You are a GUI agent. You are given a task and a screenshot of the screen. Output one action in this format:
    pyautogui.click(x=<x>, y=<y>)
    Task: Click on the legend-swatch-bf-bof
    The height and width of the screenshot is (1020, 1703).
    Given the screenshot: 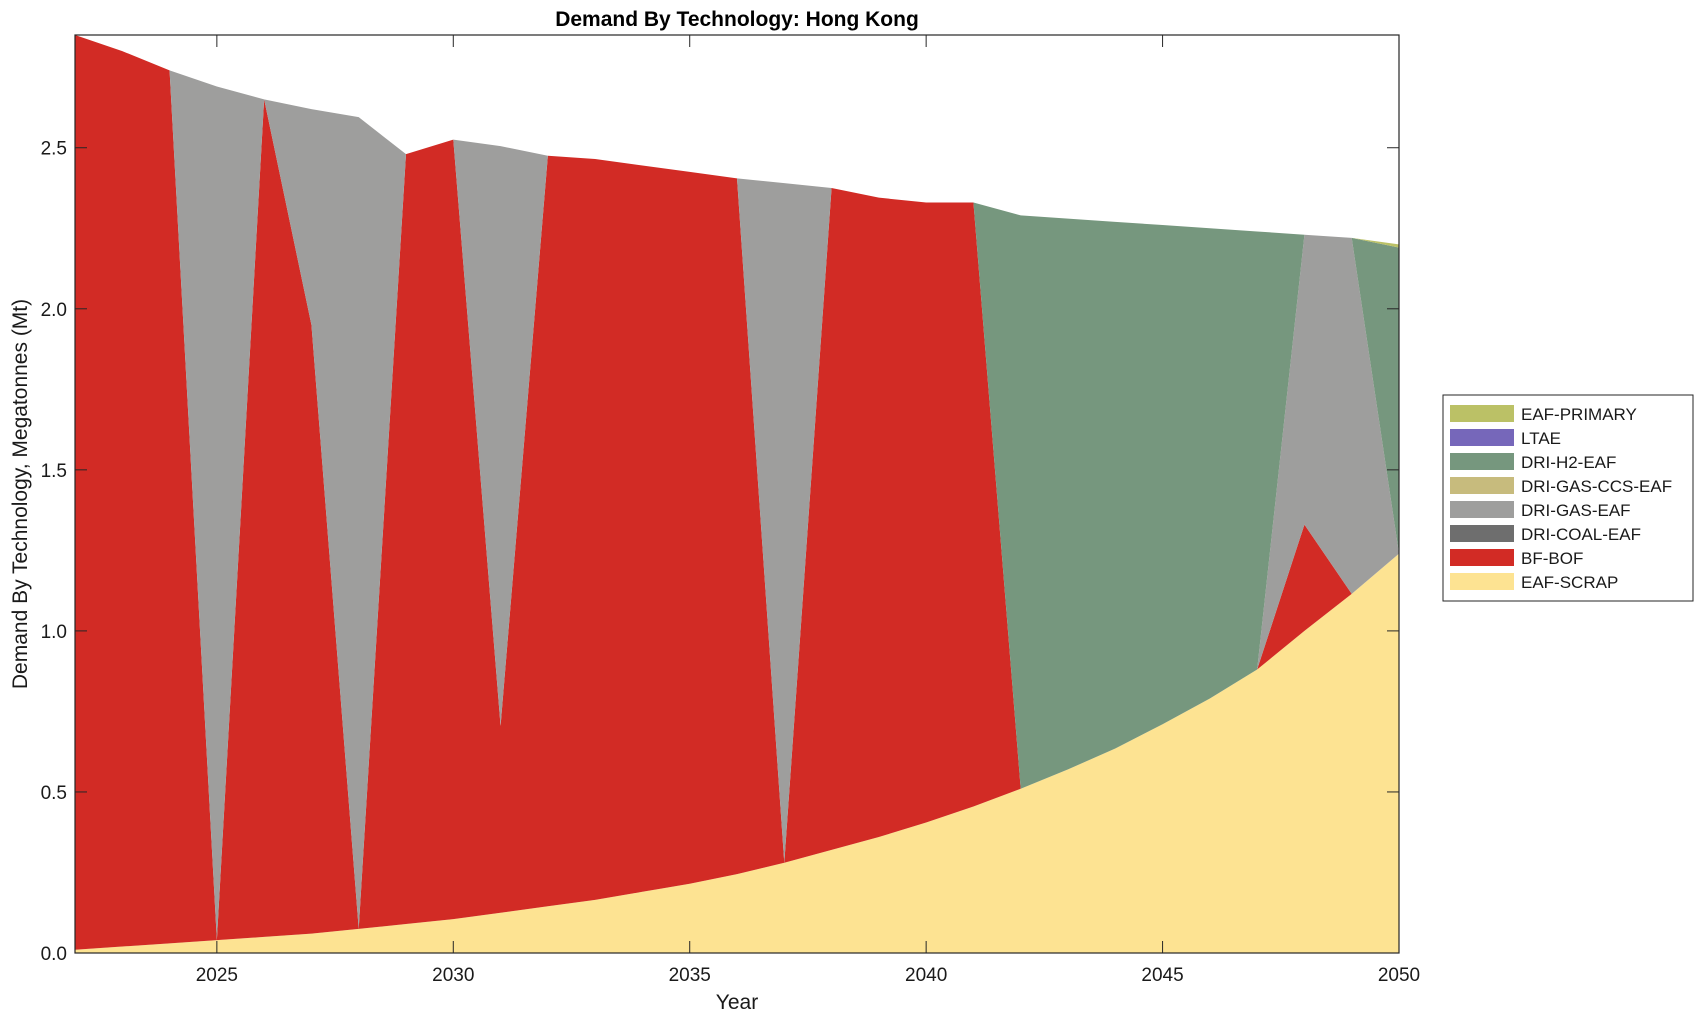 What is the action you would take?
    pyautogui.click(x=1482, y=557)
    